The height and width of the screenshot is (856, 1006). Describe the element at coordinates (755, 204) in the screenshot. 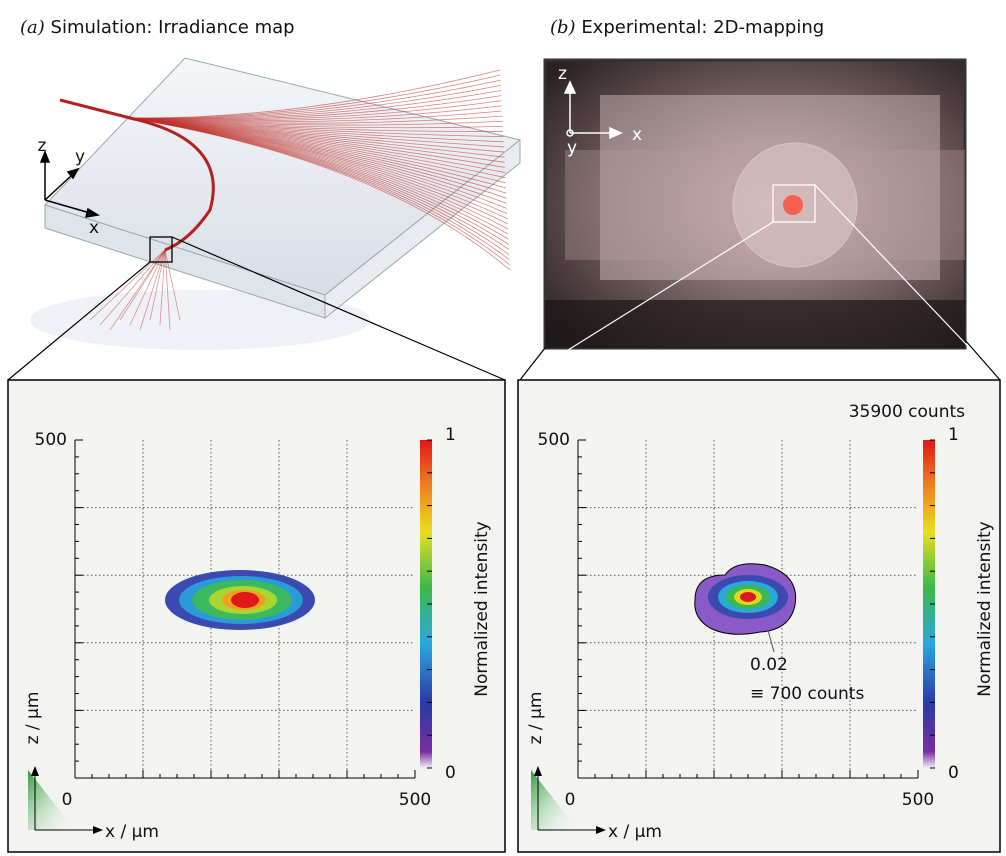

I see `photo: z x y` at that location.